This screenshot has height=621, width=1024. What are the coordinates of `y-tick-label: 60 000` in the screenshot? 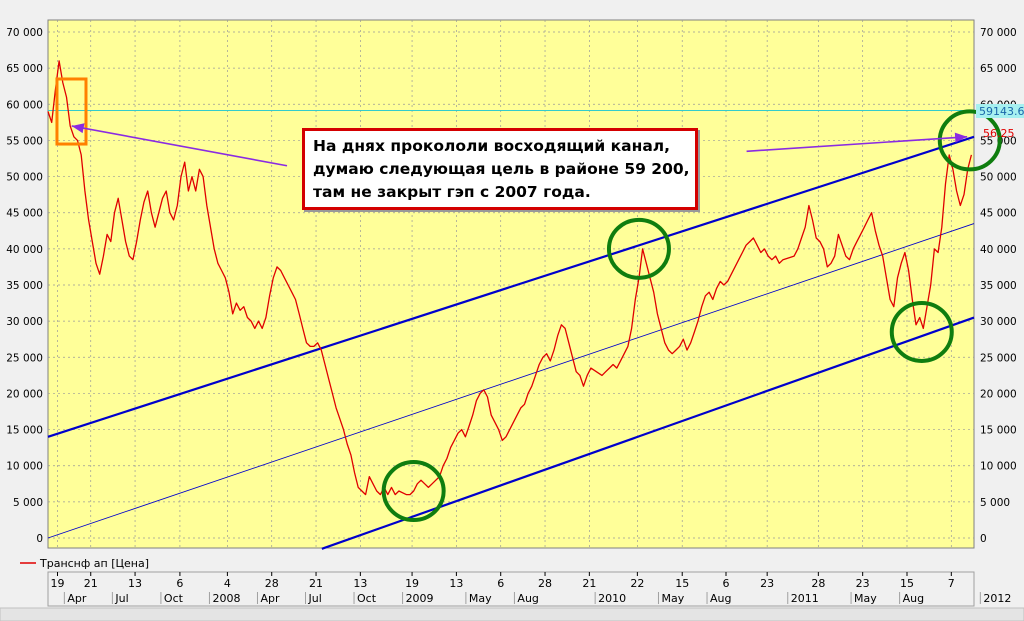 It's located at (24, 105).